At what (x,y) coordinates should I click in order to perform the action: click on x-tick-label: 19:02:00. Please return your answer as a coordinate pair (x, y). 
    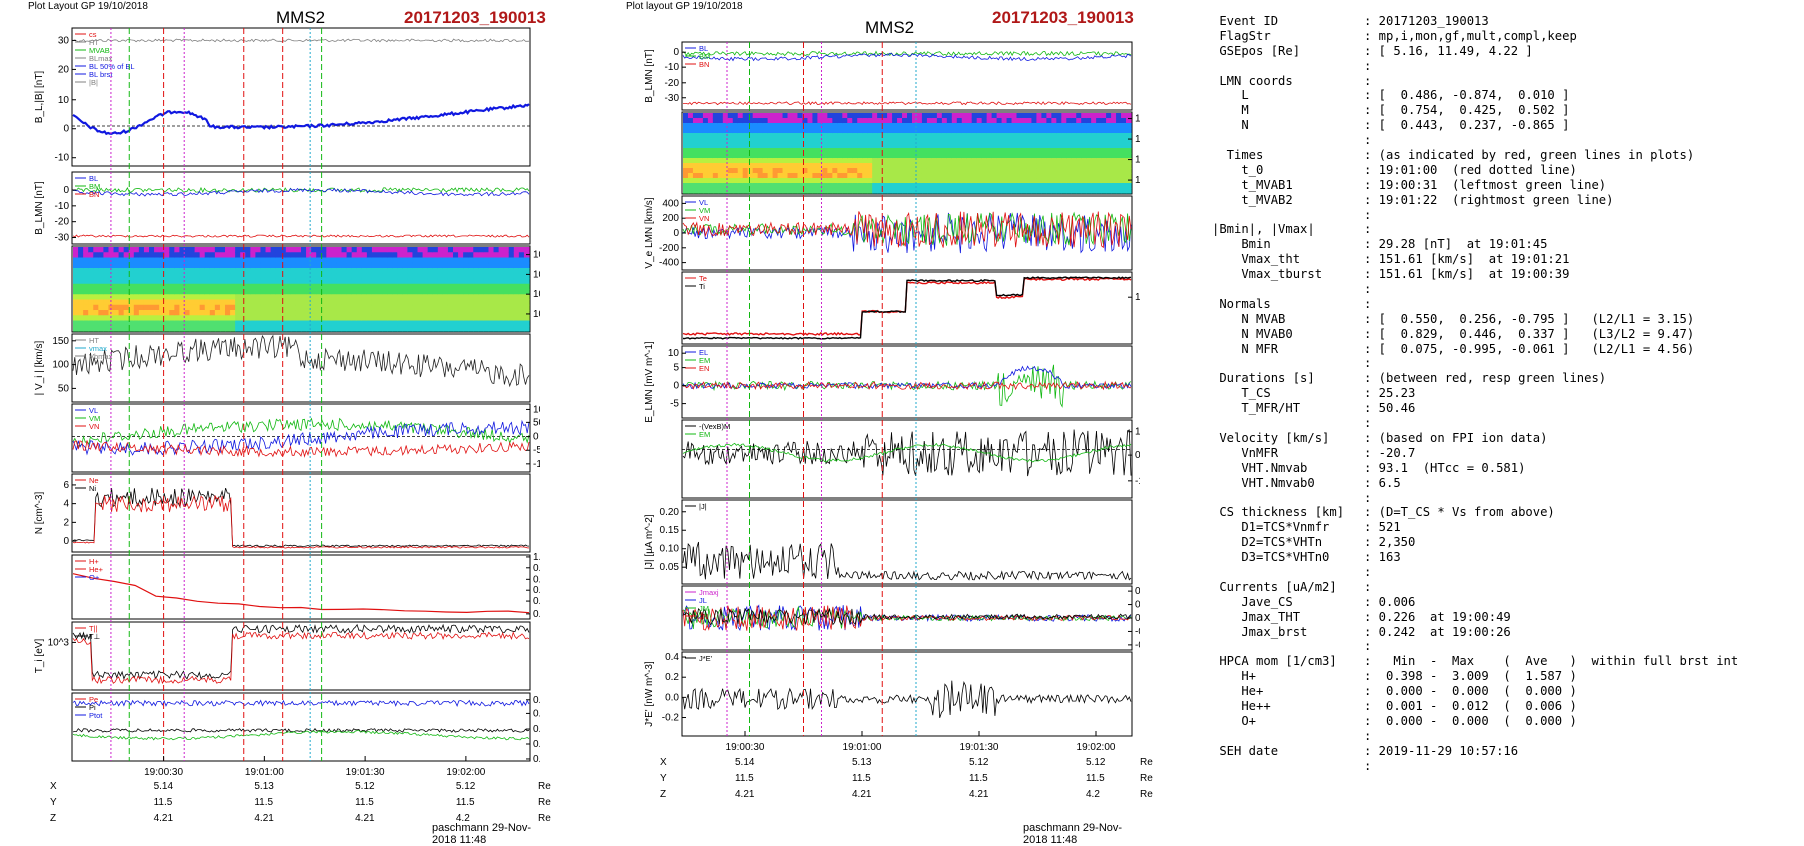
    Looking at the image, I should click on (1096, 747).